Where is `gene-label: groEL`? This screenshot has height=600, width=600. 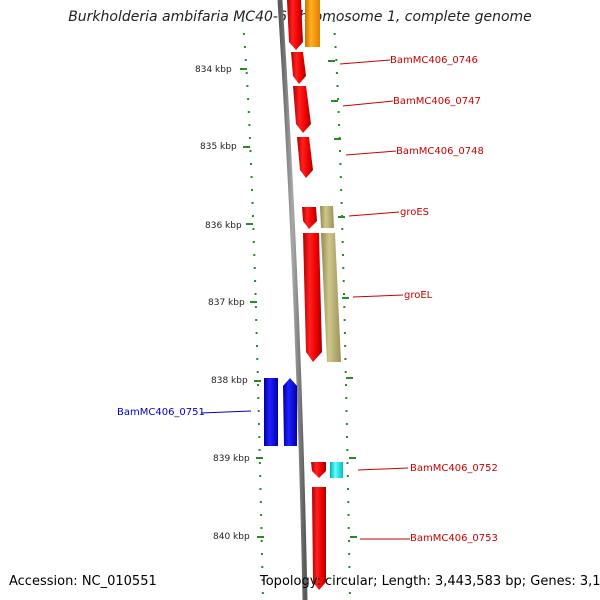
gene-label: groEL is located at coordinates (418, 295).